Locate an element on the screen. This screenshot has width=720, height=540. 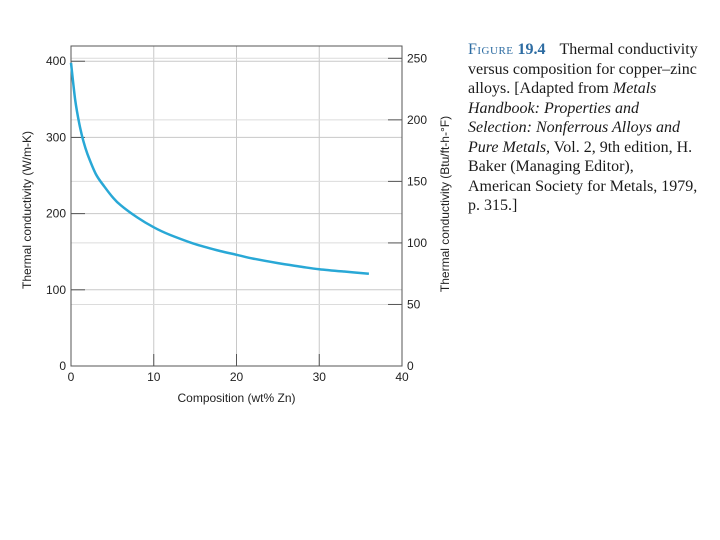
x-tick-label: 20 is located at coordinates (237, 377).